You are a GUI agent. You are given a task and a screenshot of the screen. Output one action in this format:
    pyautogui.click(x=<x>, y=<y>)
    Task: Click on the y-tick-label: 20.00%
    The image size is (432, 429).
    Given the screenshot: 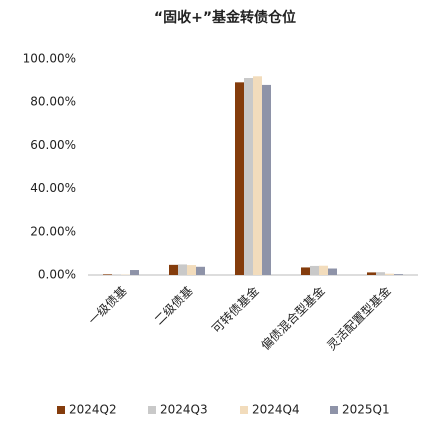 What is the action you would take?
    pyautogui.click(x=53, y=231)
    